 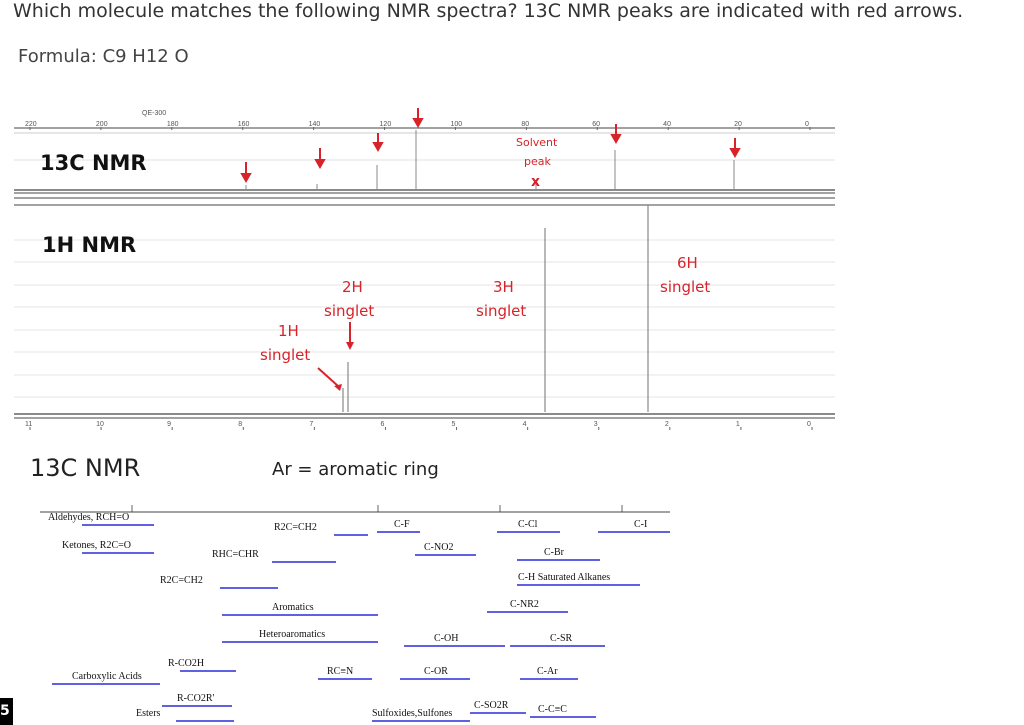 I want to click on shift-table-label: C-NR2, so click(x=524, y=604).